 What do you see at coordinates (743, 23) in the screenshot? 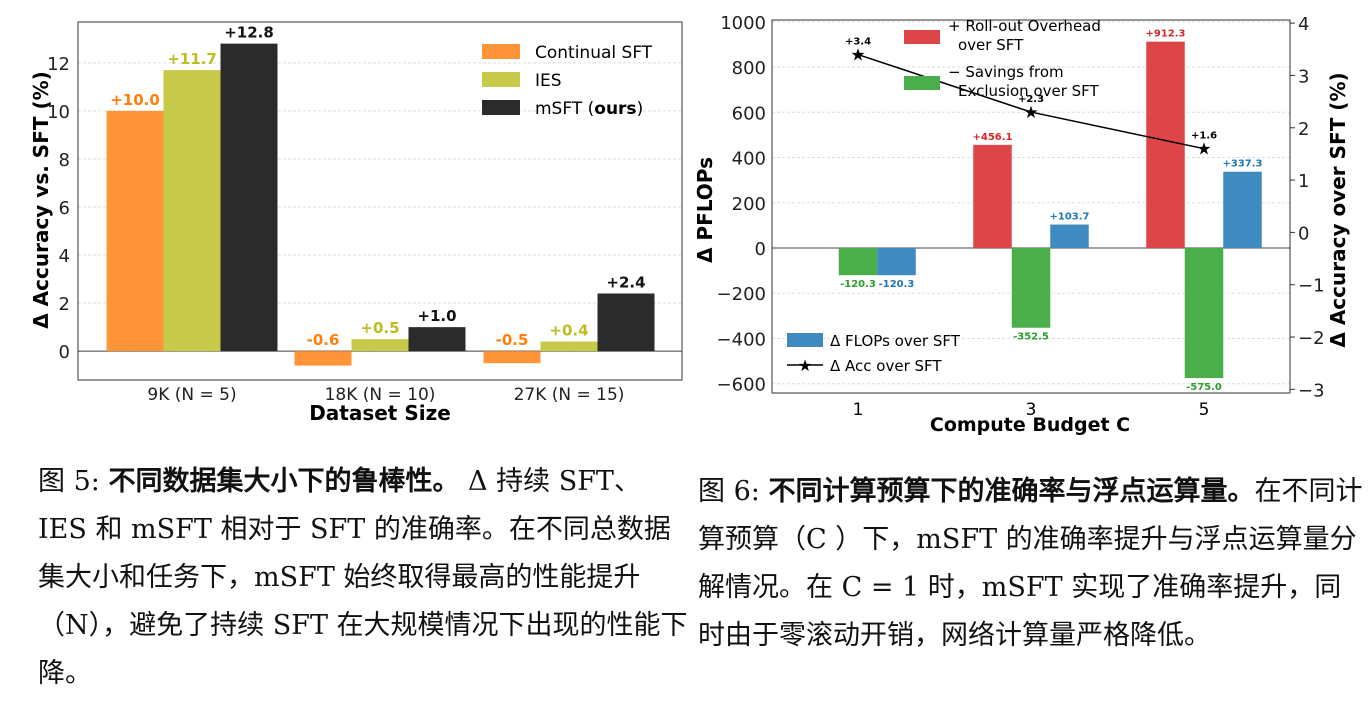
I see `y-tick-label: 1000` at bounding box center [743, 23].